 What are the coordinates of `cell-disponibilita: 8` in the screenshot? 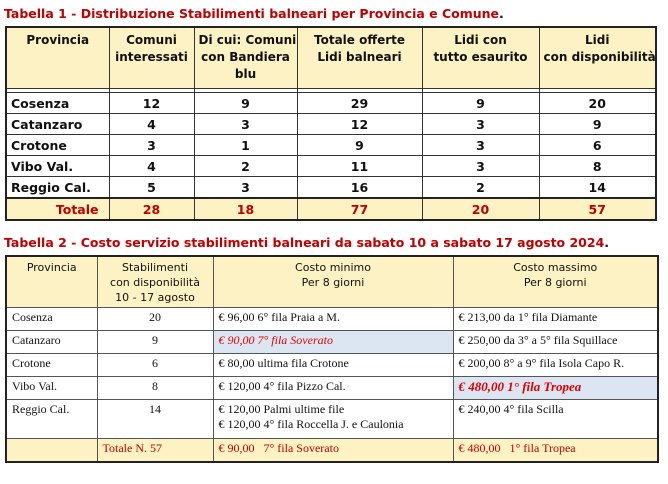 It's located at (597, 166).